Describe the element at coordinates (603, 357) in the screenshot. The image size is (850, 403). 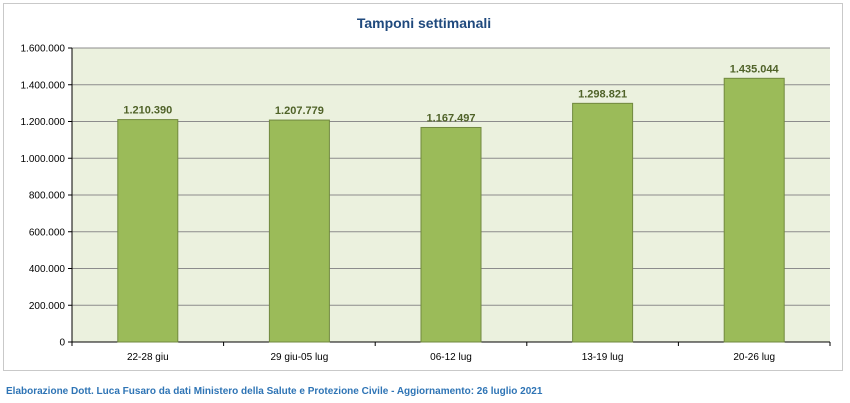
I see `x-tick-label: 13-19 lug` at that location.